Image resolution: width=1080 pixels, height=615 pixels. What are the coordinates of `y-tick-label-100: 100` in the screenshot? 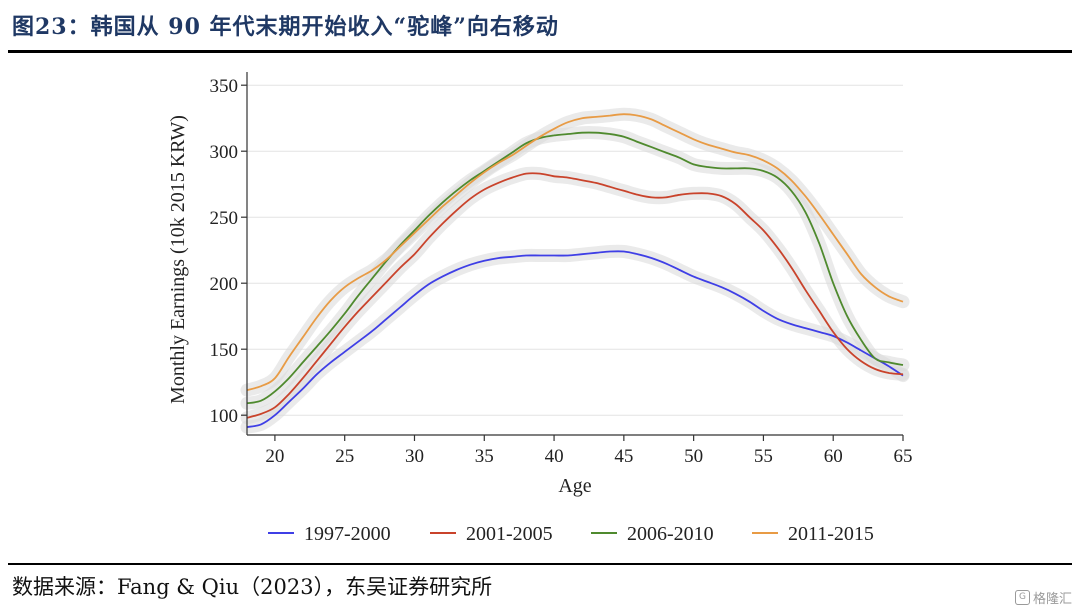 It's located at (224, 416).